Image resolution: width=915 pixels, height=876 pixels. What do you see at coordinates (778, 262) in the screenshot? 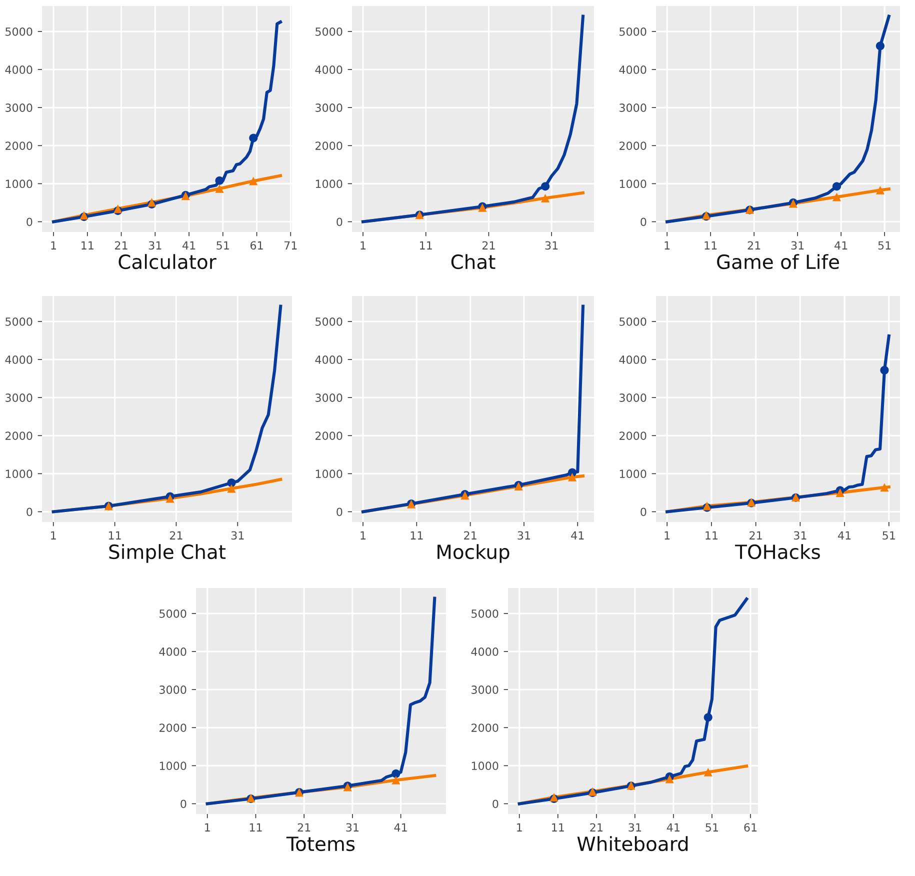
I see `text: Game of Life` at bounding box center [778, 262].